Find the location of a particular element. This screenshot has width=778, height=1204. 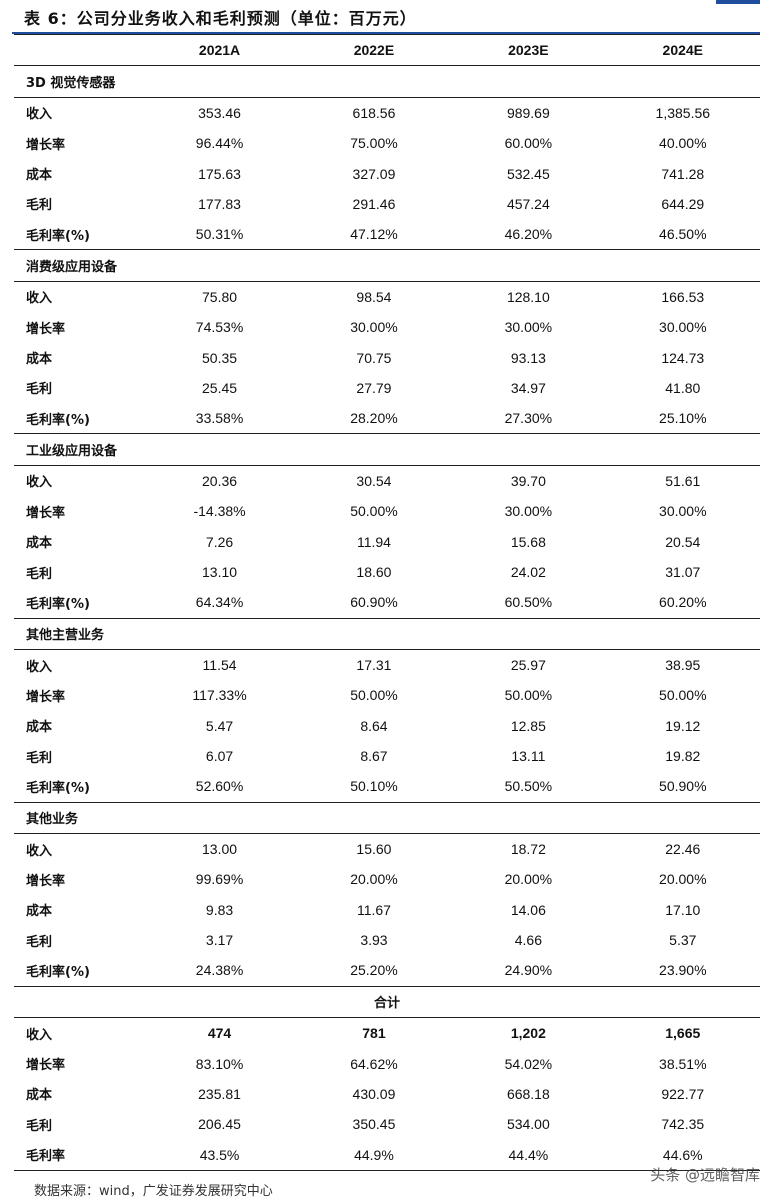

section-title: 消费级应用设备 is located at coordinates (387, 265).